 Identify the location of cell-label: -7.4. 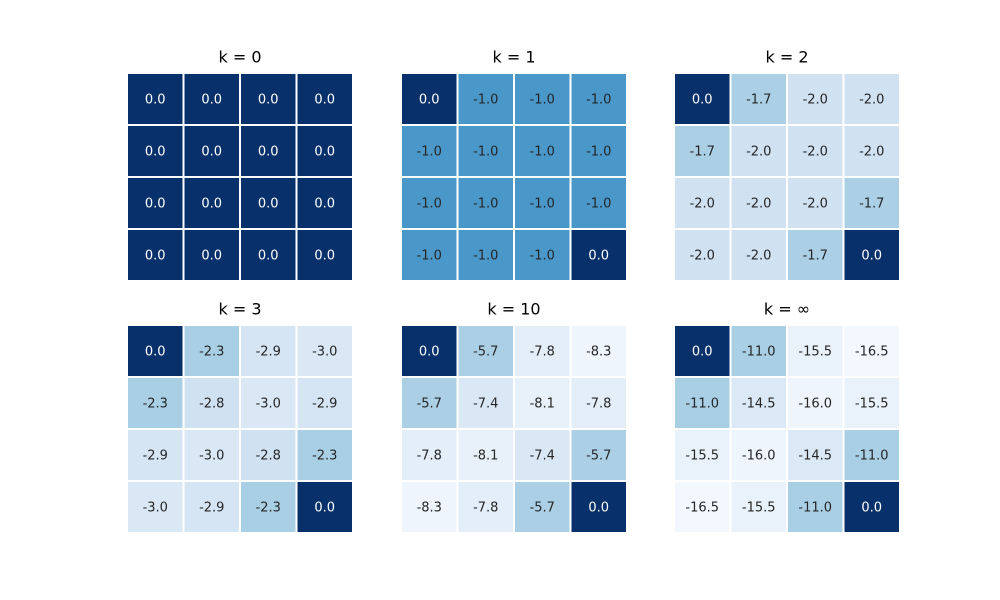
(542, 456).